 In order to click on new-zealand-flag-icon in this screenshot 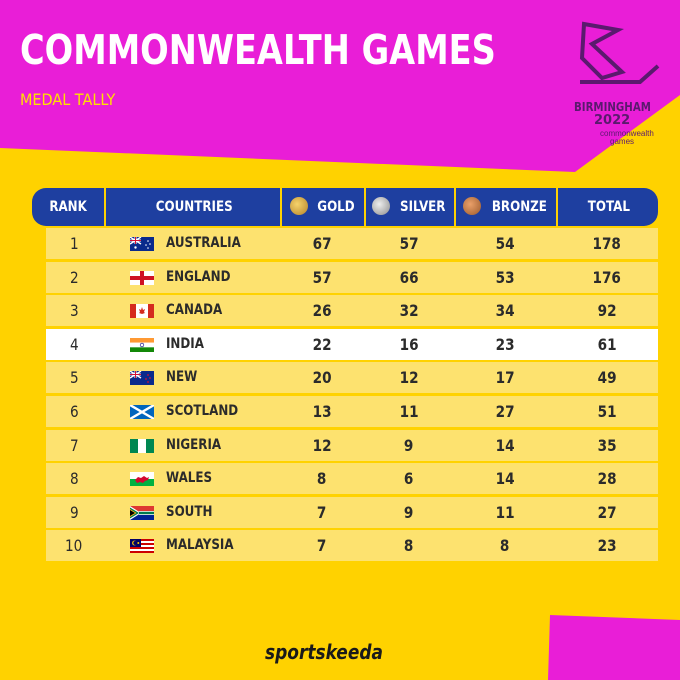, I will do `click(141, 378)`.